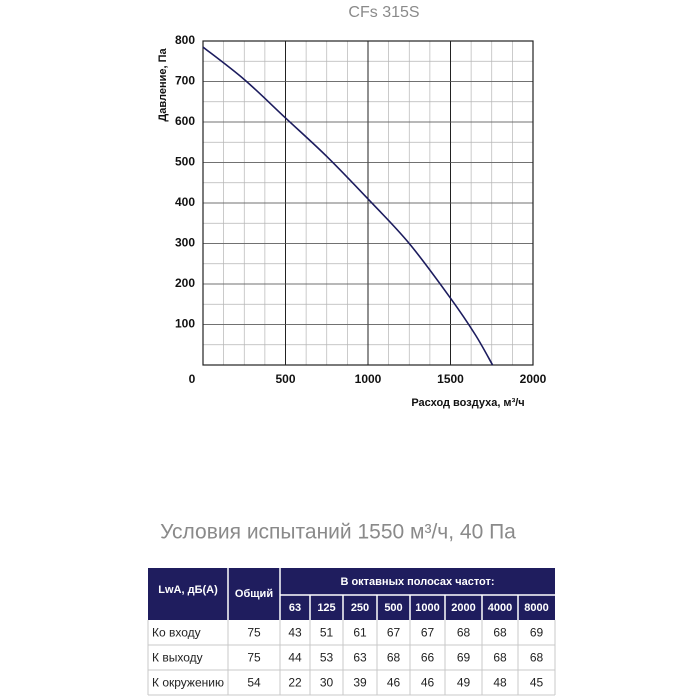  What do you see at coordinates (467, 403) in the screenshot?
I see `x-axis-label: Расход воздуха, м³/ч` at bounding box center [467, 403].